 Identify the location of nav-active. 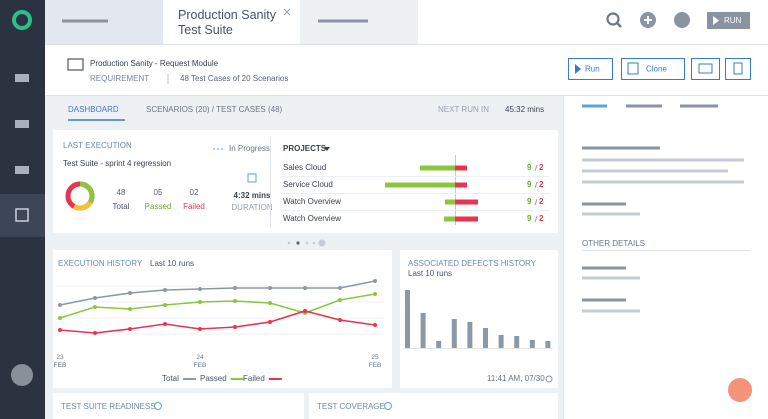
(22, 215).